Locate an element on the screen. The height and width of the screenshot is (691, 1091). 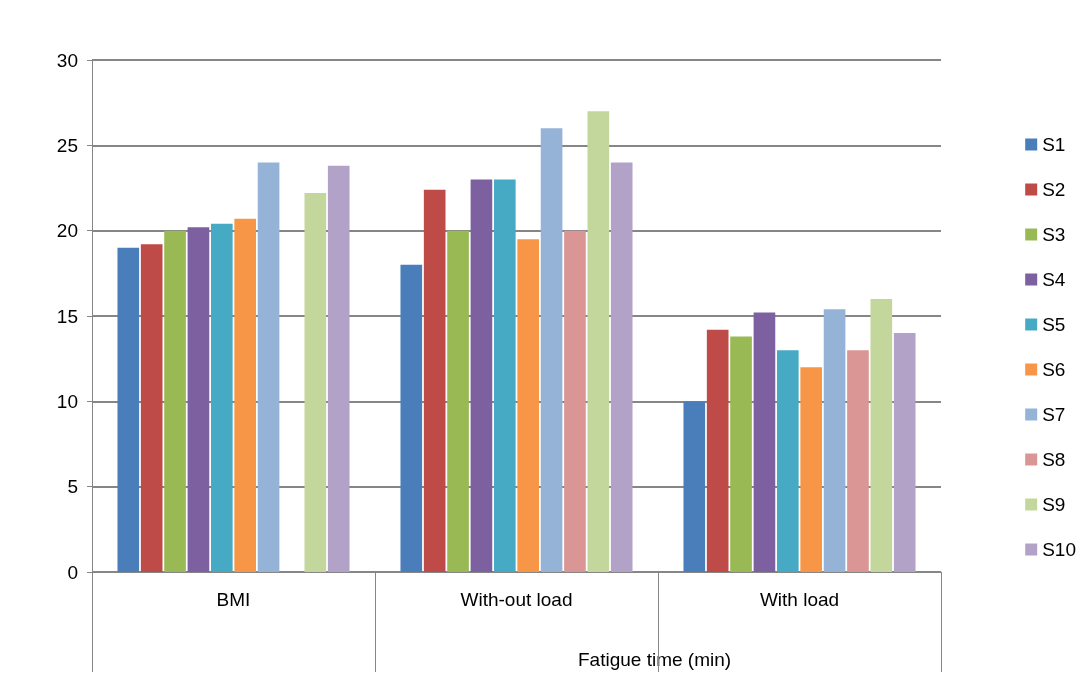
y-tick-label: 20 is located at coordinates (67, 231).